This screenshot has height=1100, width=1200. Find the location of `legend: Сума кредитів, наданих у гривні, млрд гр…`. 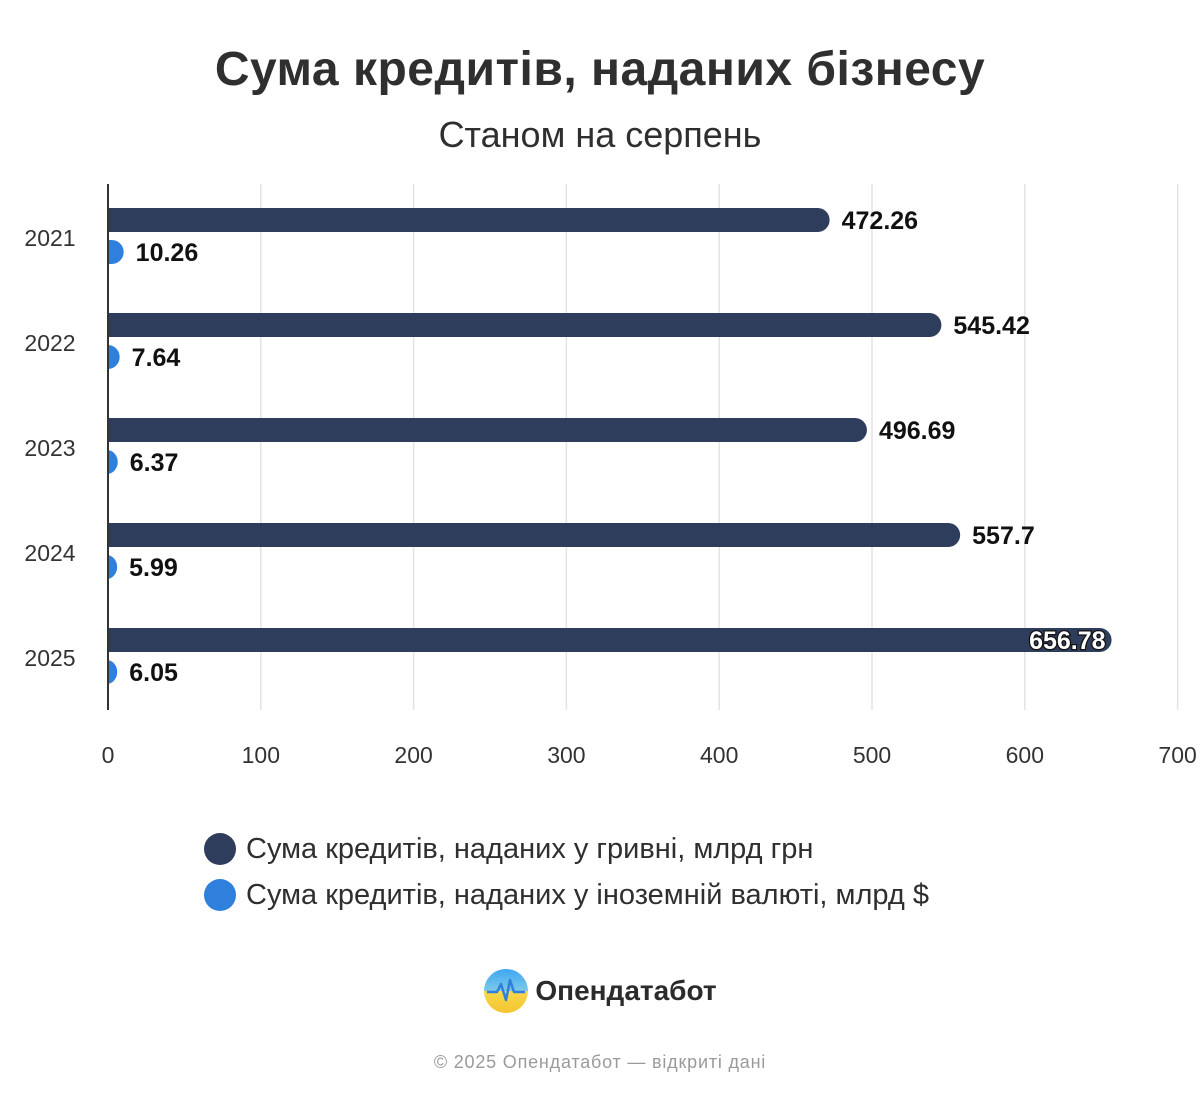

legend: Сума кредитів, наданих у гривні, млрд гр… is located at coordinates (566, 872).